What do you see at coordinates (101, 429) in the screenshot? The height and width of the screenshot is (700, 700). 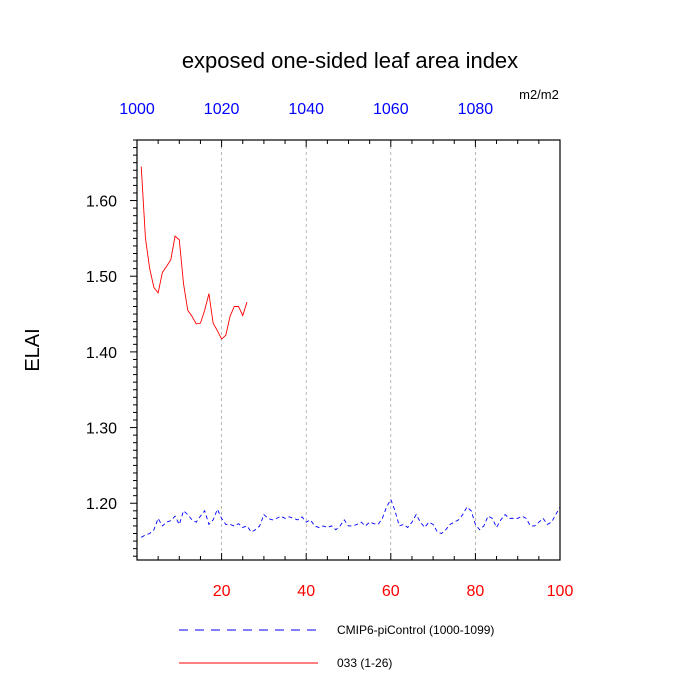 I see `y-tick-label: 1.30` at bounding box center [101, 429].